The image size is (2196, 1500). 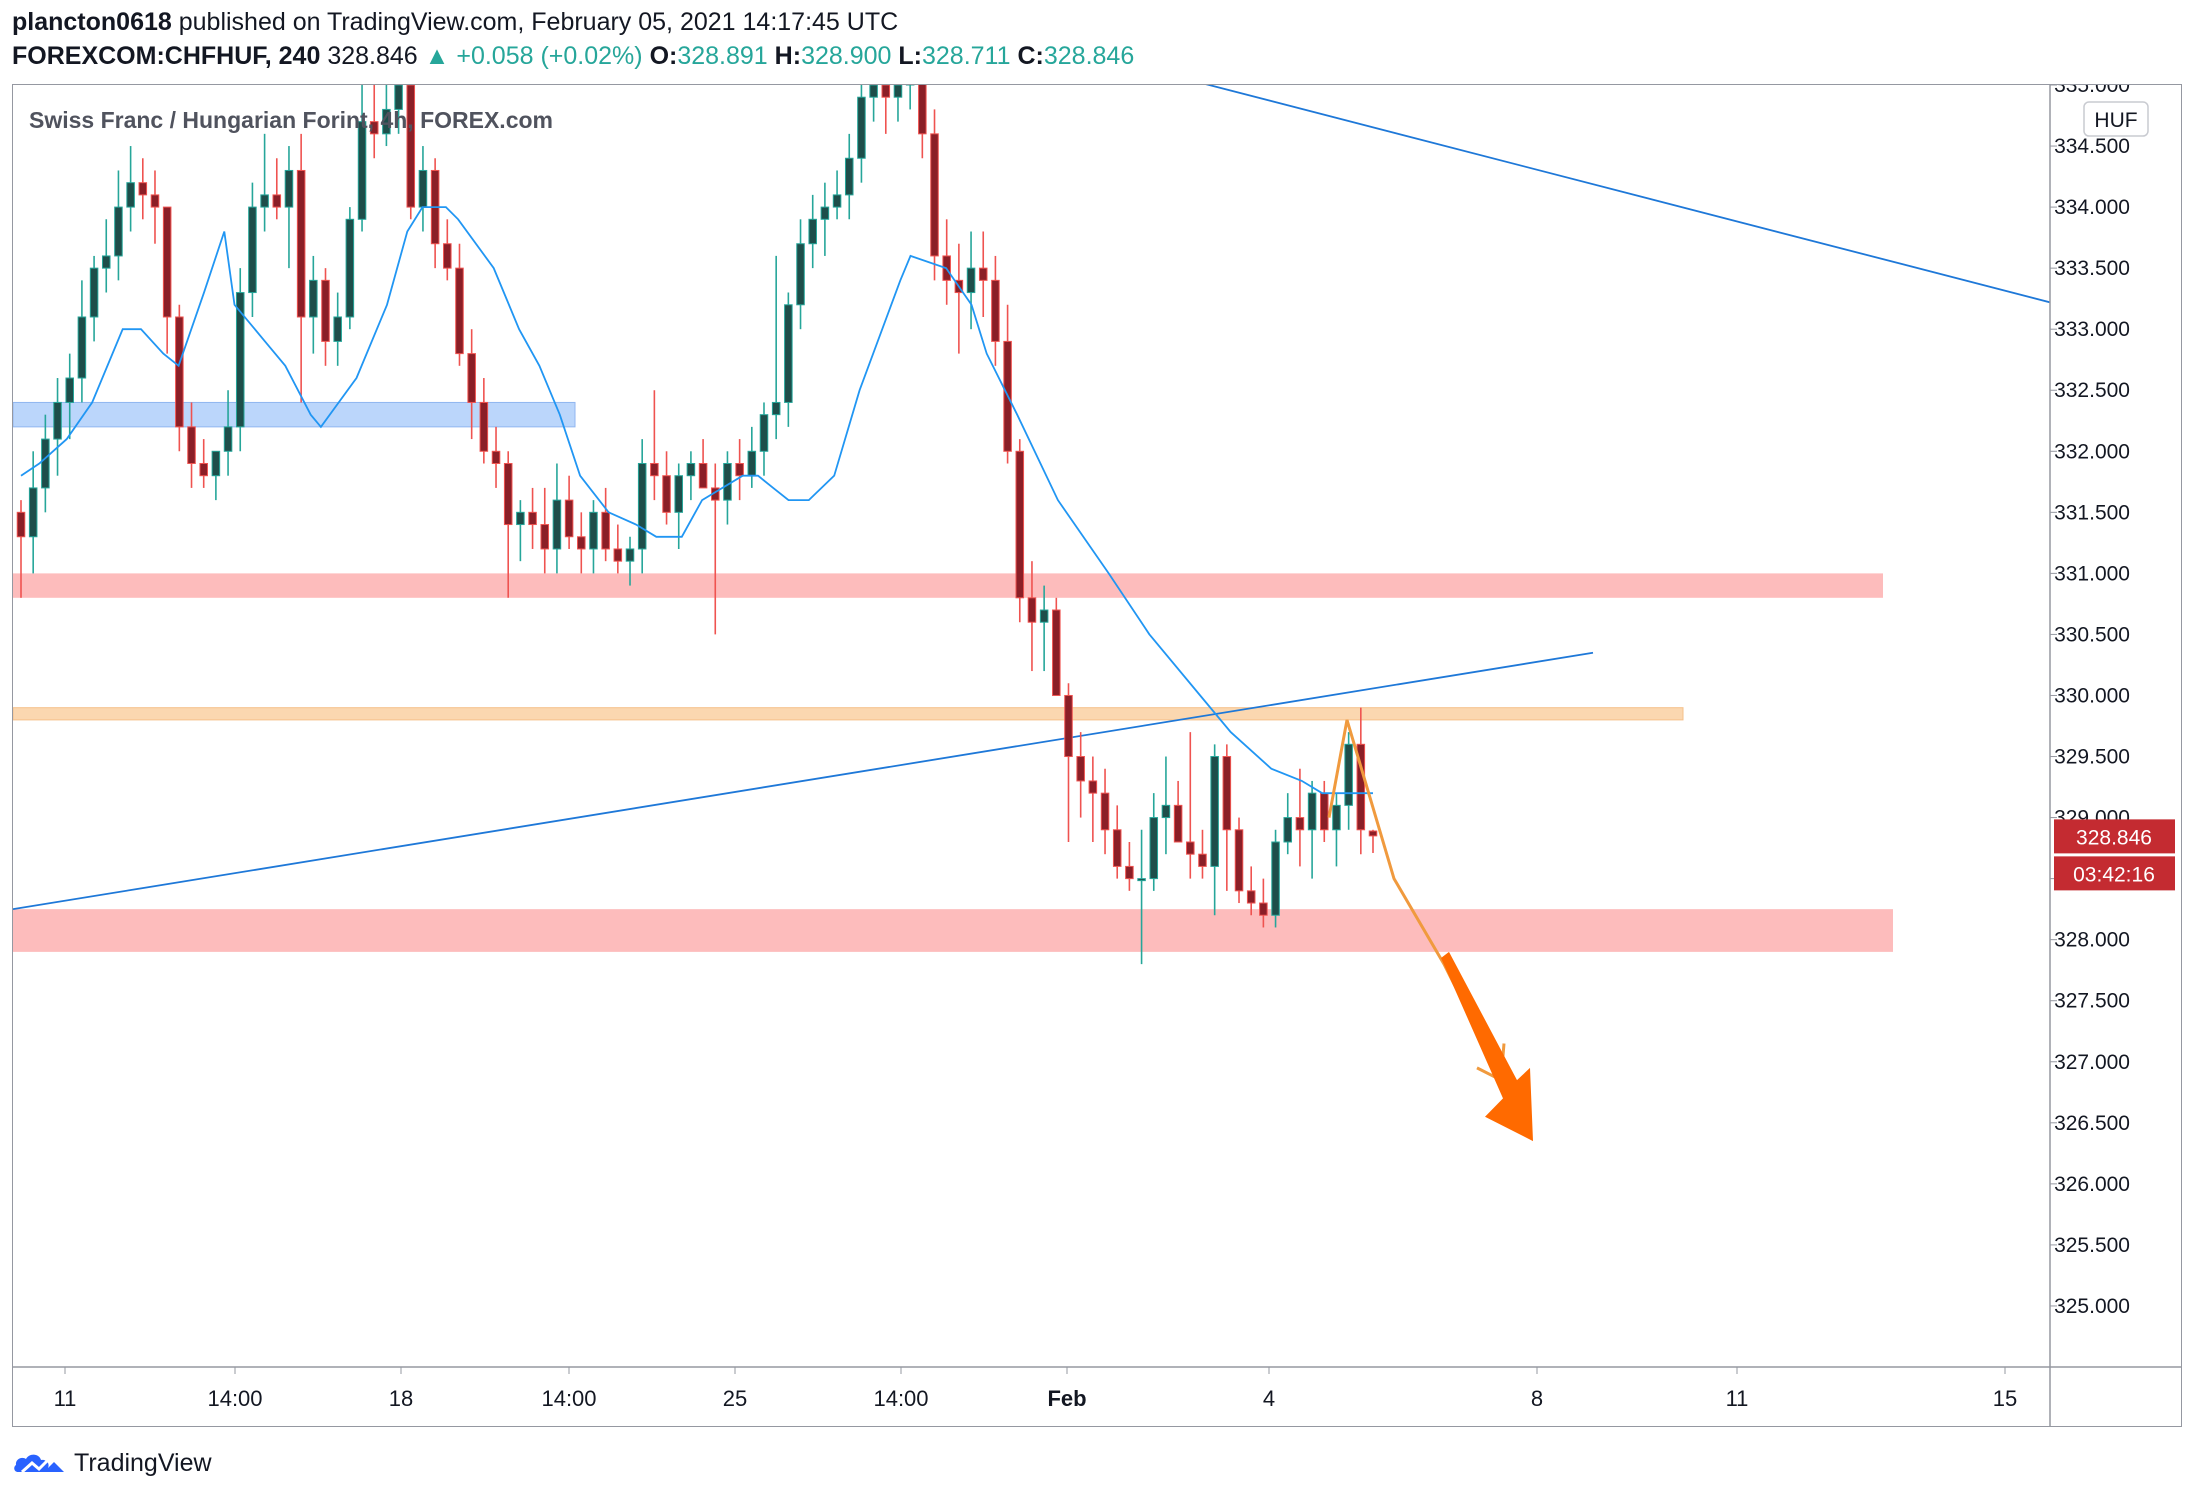 I want to click on zone-resistance-red, so click(x=948, y=585).